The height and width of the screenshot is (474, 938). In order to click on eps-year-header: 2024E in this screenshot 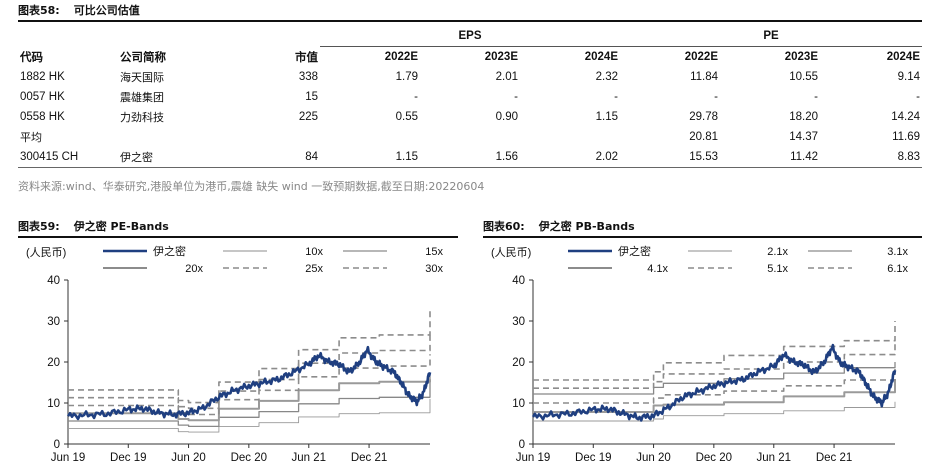, I will do `click(601, 57)`.